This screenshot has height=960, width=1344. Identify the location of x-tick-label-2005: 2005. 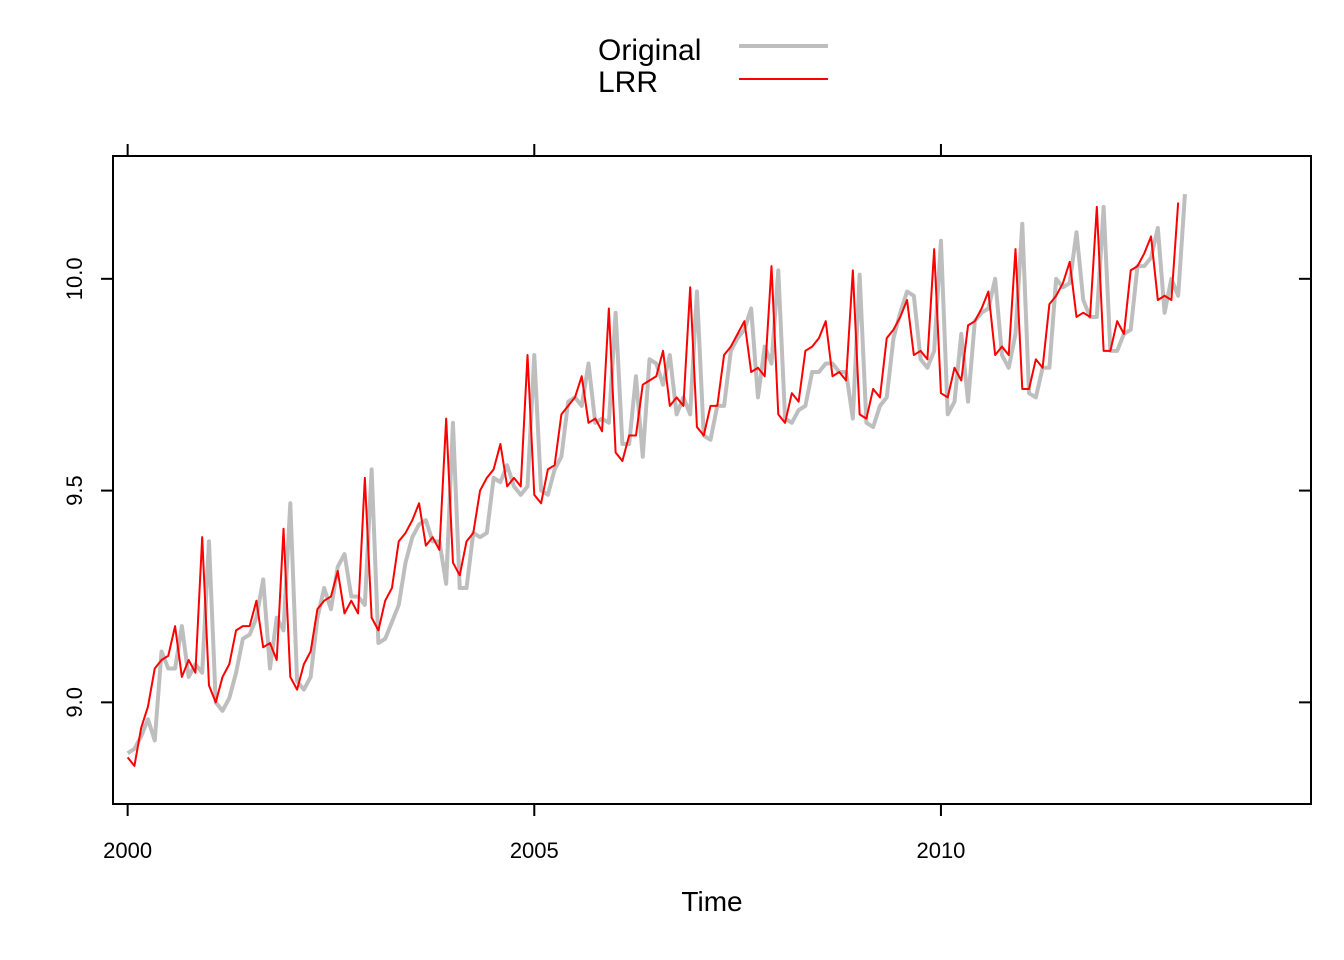
(534, 850).